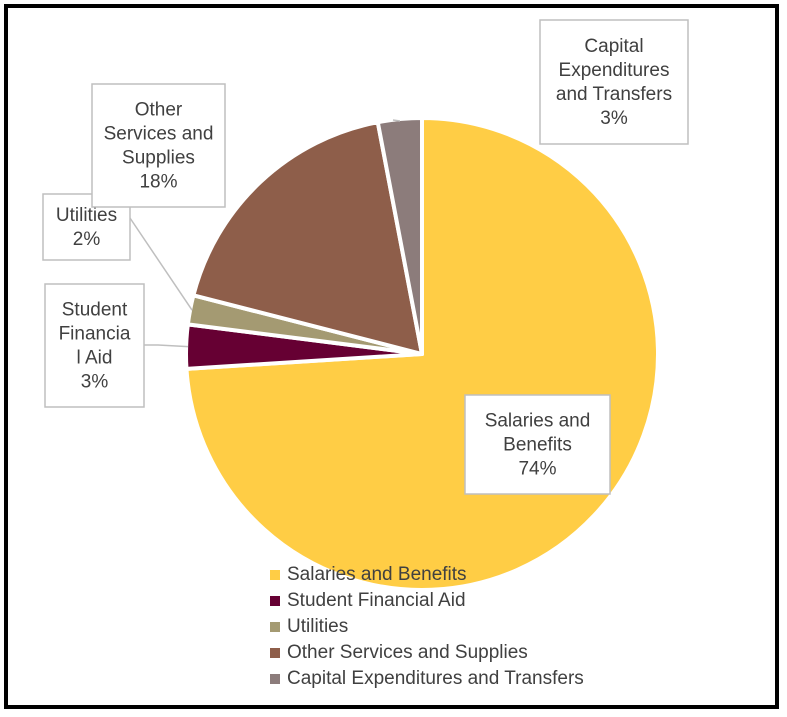 The image size is (787, 717). What do you see at coordinates (614, 94) in the screenshot?
I see `data-label-line: and Transfers` at bounding box center [614, 94].